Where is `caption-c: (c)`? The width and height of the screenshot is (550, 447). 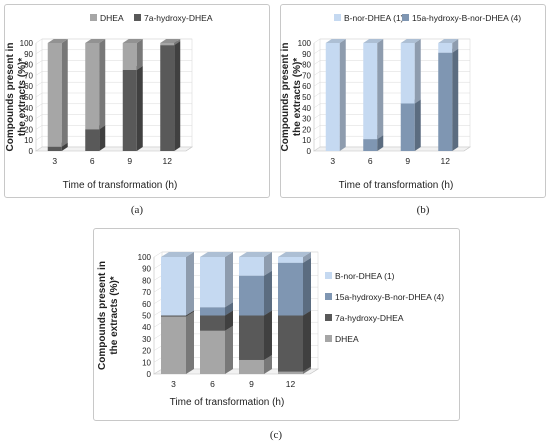 caption-c: (c) is located at coordinates (276, 435).